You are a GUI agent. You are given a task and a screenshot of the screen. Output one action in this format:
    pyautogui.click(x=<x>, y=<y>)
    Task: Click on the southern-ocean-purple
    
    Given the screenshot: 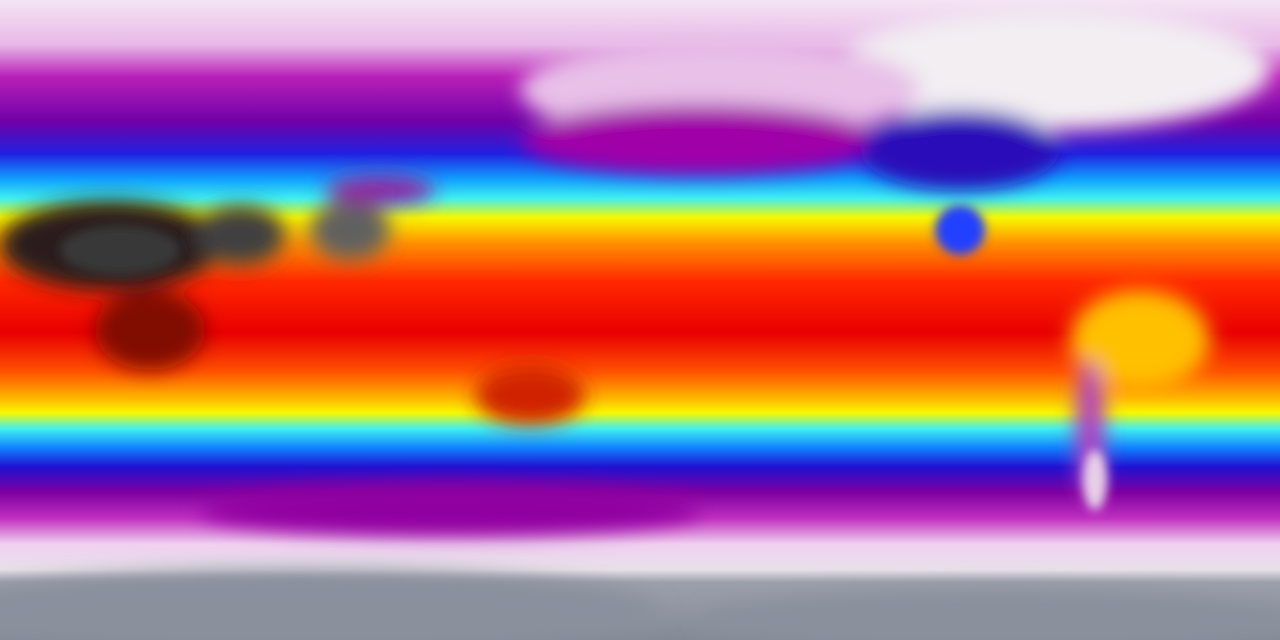 What is the action you would take?
    pyautogui.click(x=450, y=510)
    